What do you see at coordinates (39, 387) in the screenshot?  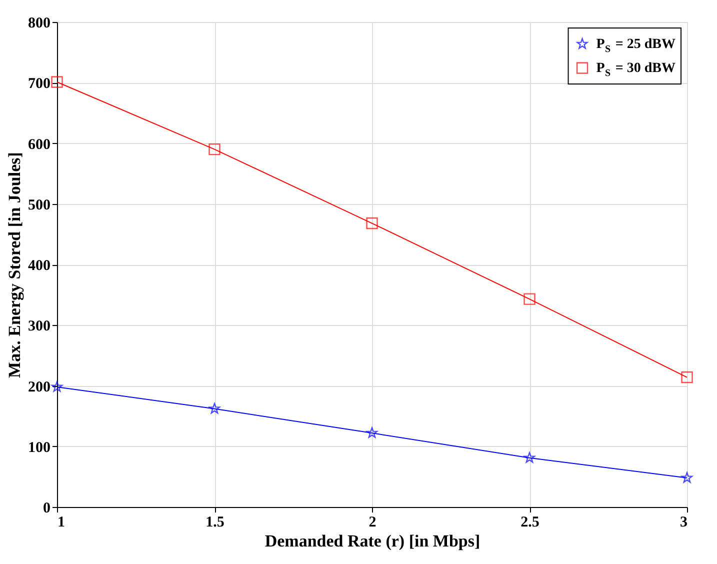 I see `y-tick-label: 200` at bounding box center [39, 387].